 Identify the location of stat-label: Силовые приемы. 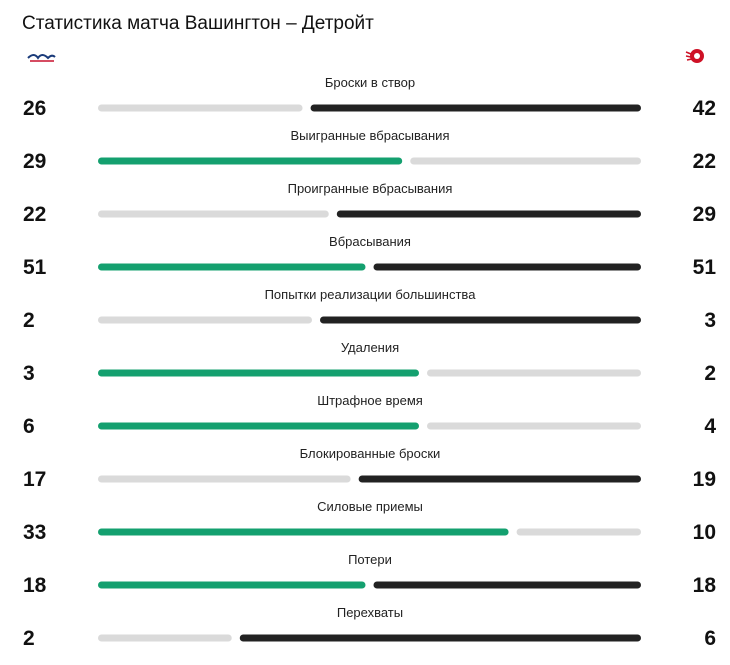
(370, 506).